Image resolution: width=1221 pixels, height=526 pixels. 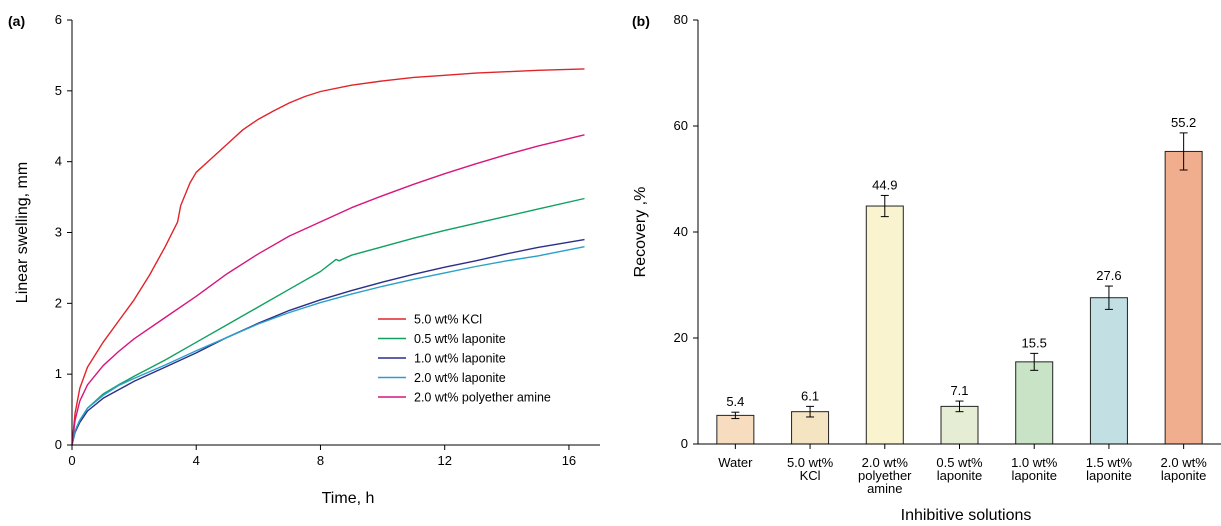 I want to click on category-label-line: polyether, so click(x=885, y=475).